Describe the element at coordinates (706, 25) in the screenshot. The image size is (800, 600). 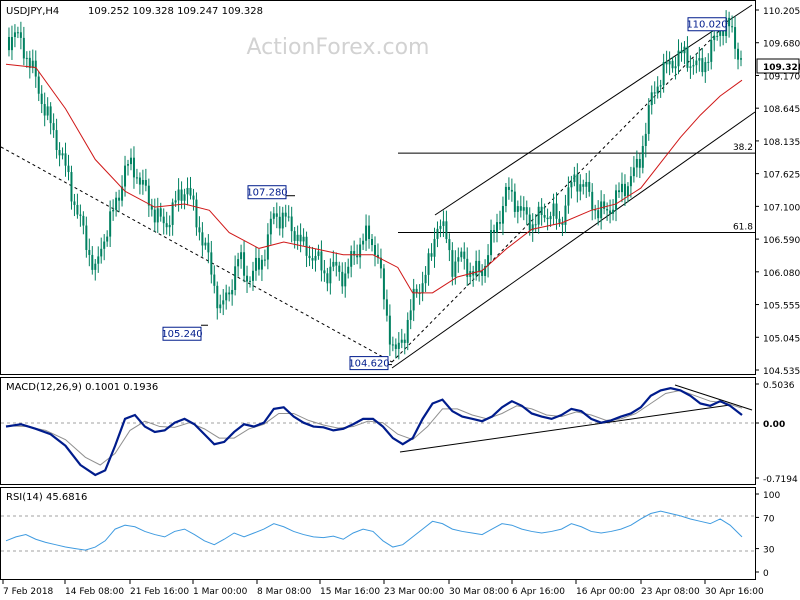
I see `annotation-label: 110.020` at that location.